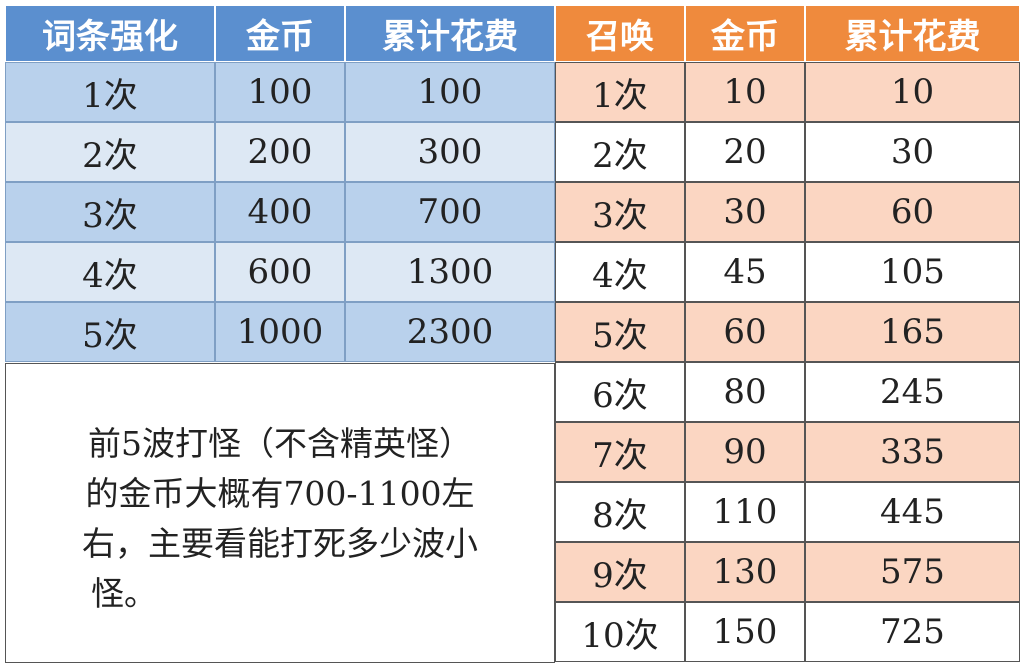 This screenshot has width=1024, height=668. Describe the element at coordinates (620, 632) in the screenshot. I see `table-cell: 10次` at that location.